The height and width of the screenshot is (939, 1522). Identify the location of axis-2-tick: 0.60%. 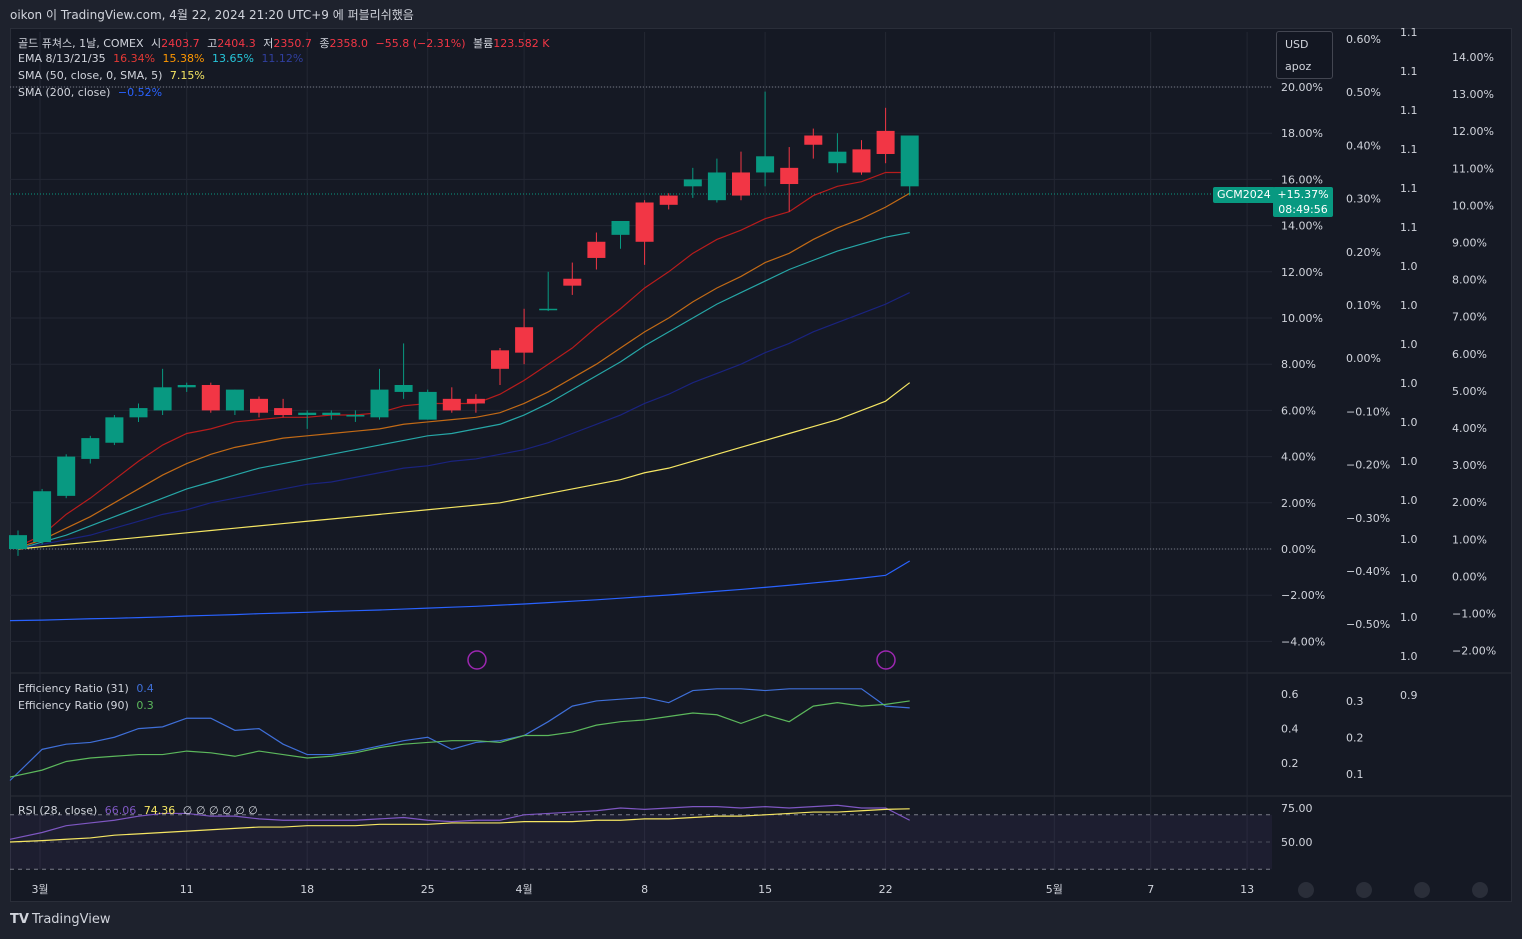
(1363, 39).